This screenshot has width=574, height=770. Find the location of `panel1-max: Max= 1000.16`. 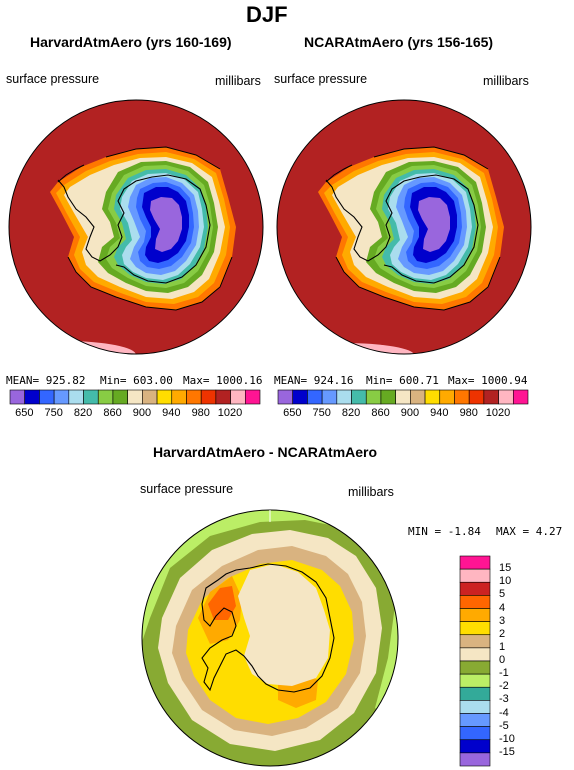

panel1-max: Max= 1000.16 is located at coordinates (223, 380).